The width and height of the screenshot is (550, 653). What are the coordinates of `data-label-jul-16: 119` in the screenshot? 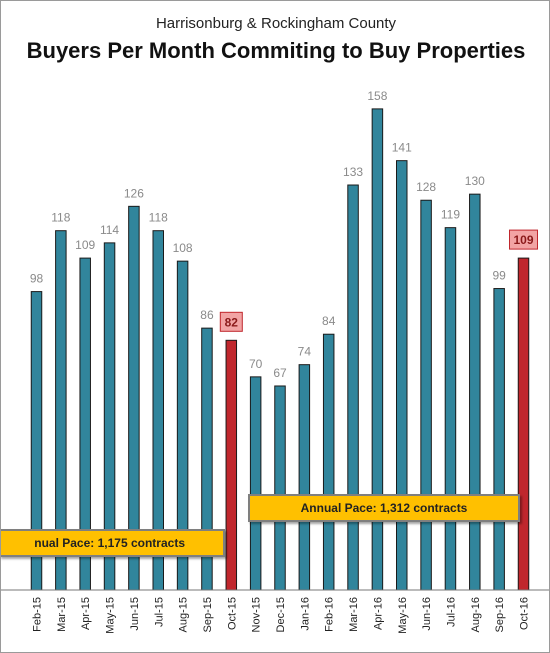 It's located at (450, 215).